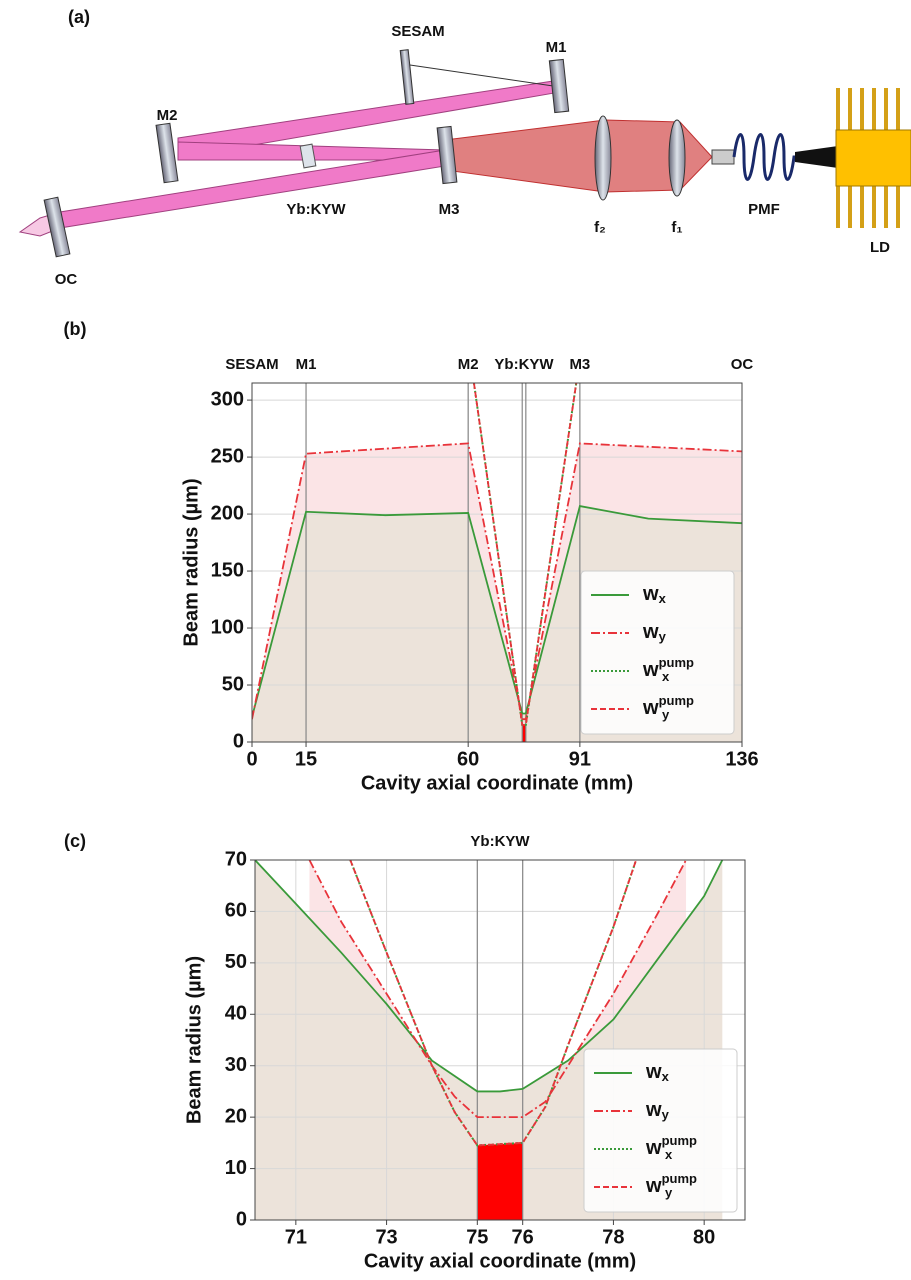 This screenshot has height=1280, width=911. I want to click on y-tick-label: 300, so click(227, 399).